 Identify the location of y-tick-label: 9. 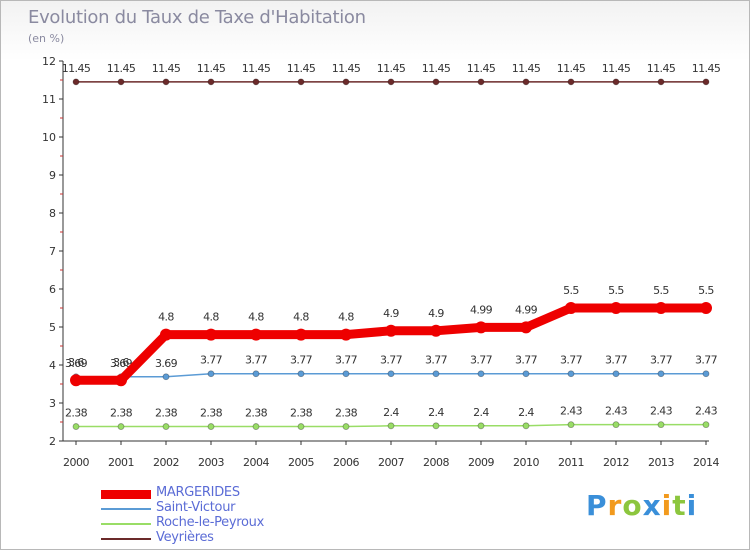
(52, 175).